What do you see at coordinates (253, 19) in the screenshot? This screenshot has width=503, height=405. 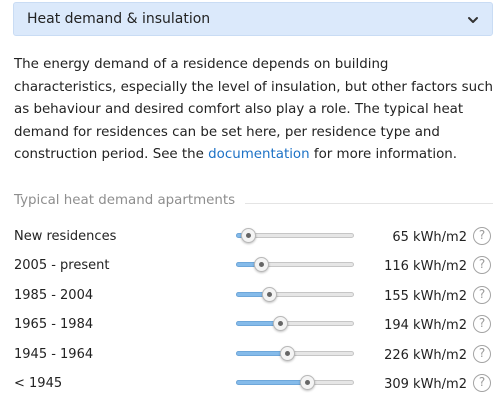 I see `heat-demand-accordion-header: Heat demand & insulation` at bounding box center [253, 19].